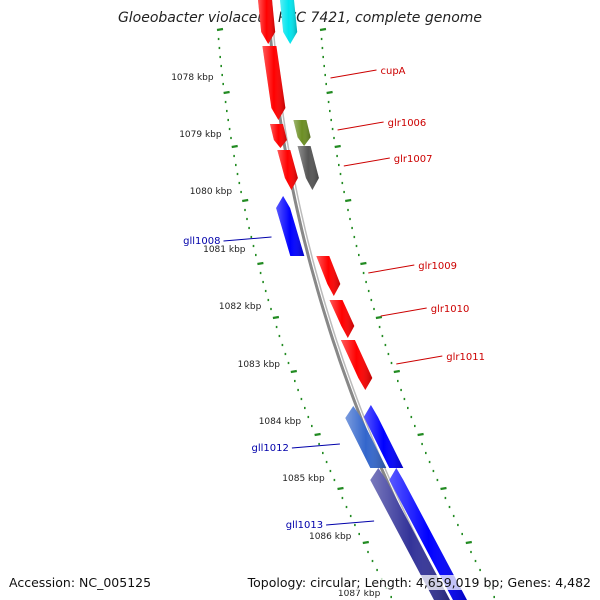 This screenshot has width=600, height=600. Describe the element at coordinates (290, 226) in the screenshot. I see `gene-arrow-gll1008` at that location.